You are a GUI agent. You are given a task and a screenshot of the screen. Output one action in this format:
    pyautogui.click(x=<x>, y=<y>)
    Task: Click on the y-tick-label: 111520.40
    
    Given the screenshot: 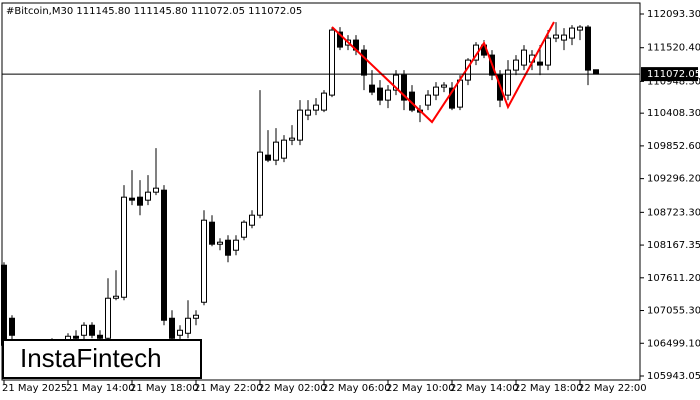 What is the action you would take?
    pyautogui.click(x=673, y=48)
    